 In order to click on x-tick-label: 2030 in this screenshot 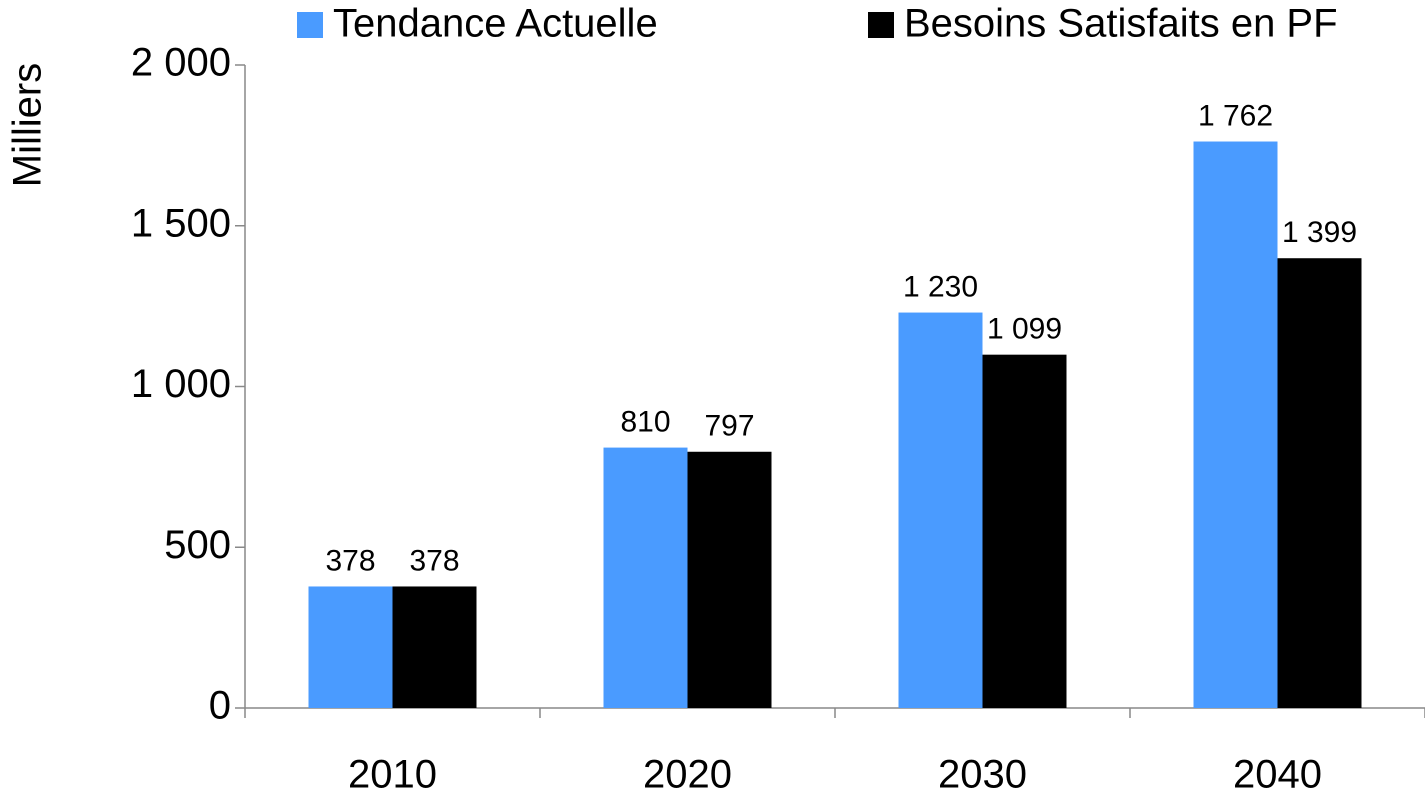, I will do `click(982, 775)`.